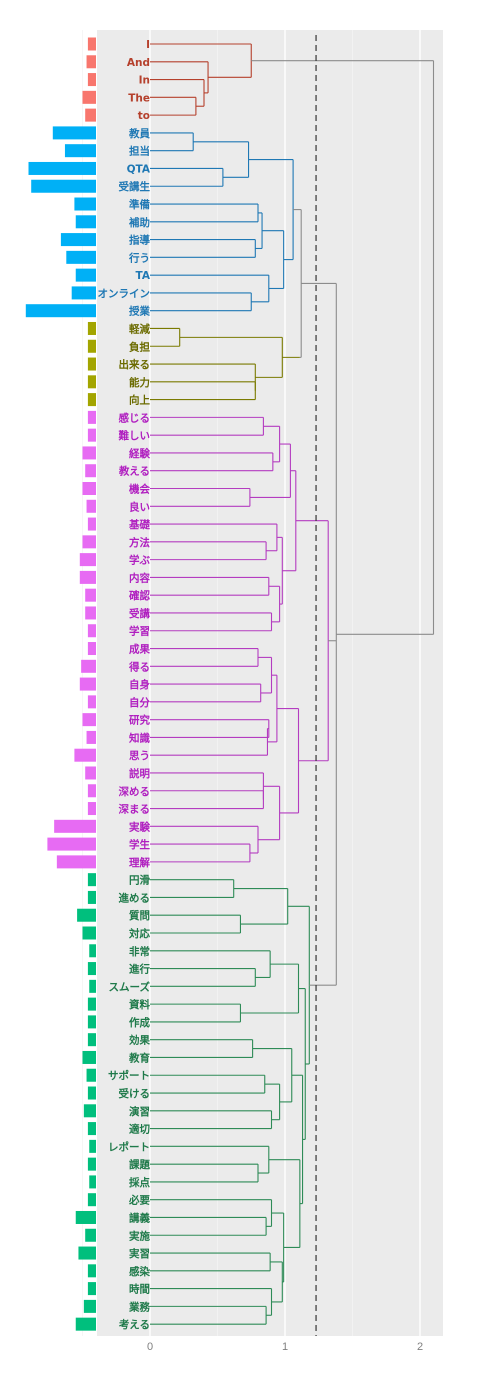 The height and width of the screenshot is (1381, 486). What do you see at coordinates (135, 186) in the screenshot?
I see `leaf-label: 受講生` at bounding box center [135, 186].